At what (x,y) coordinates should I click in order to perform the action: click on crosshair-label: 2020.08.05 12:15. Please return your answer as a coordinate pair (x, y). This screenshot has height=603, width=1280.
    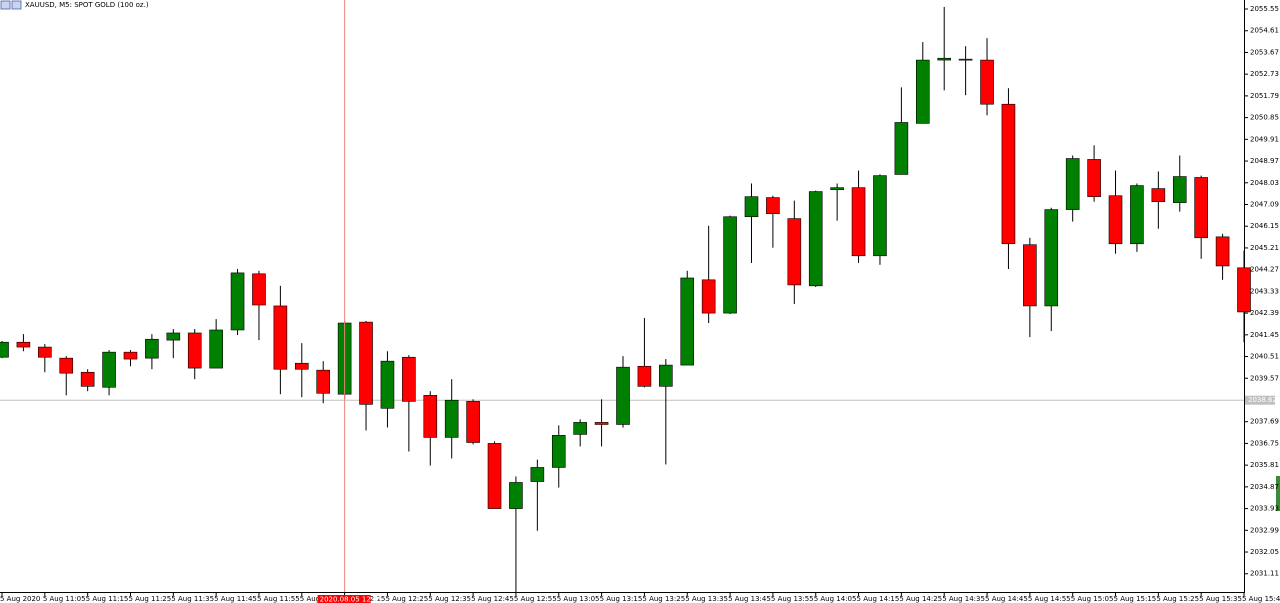
    Looking at the image, I should click on (351, 599).